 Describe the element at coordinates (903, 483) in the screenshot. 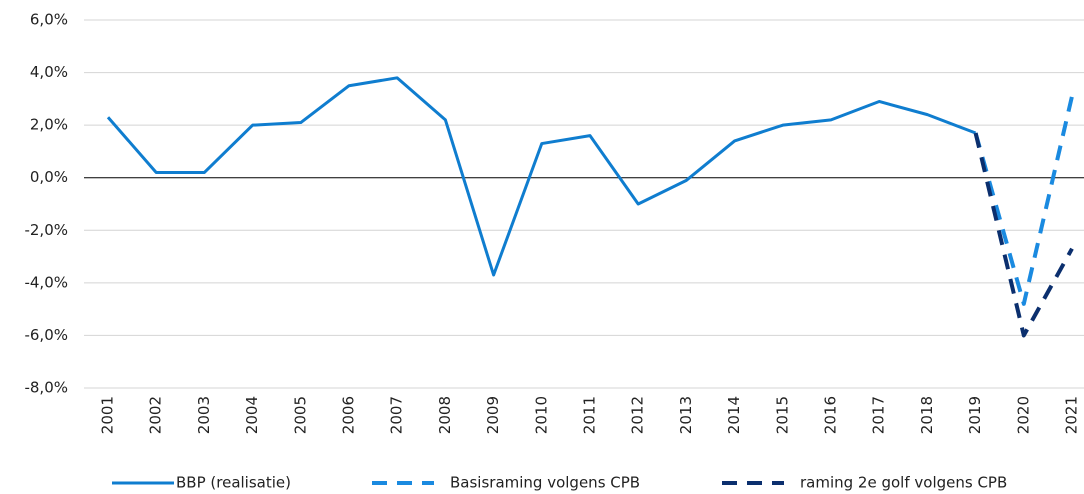

I see `legend-label: raming 2e golf volgens CPB` at that location.